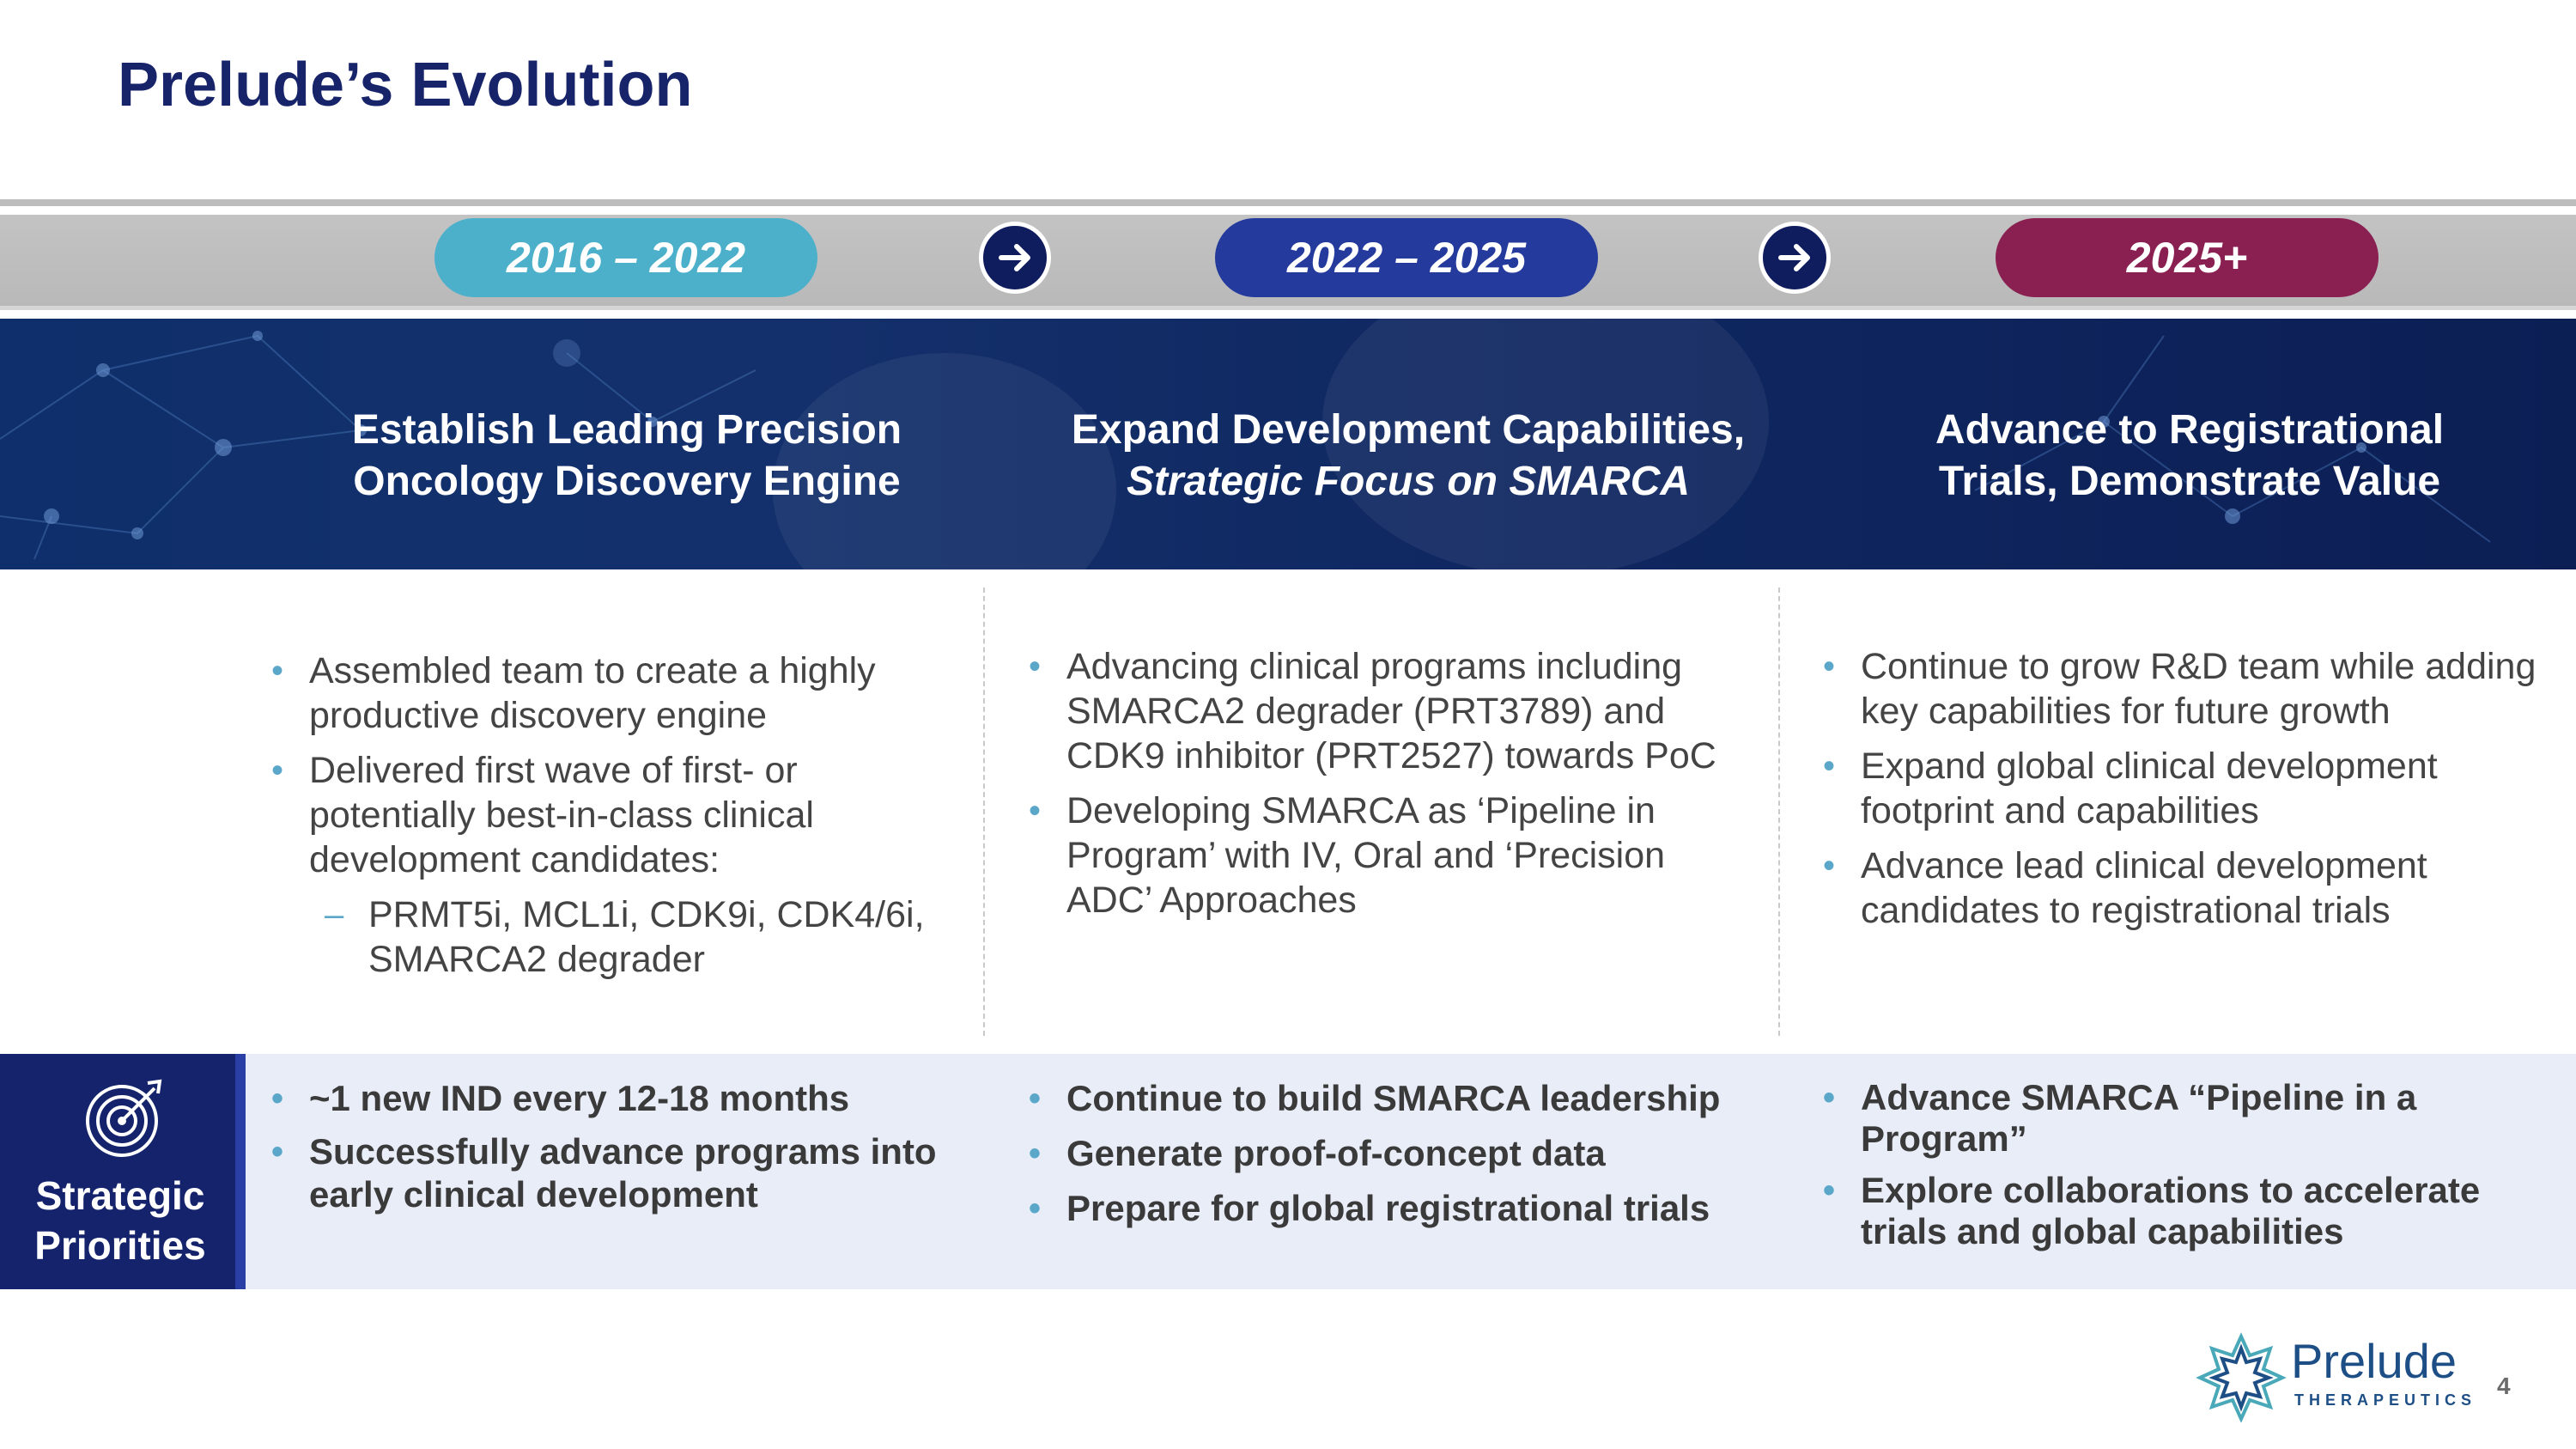 The image size is (2576, 1449). I want to click on logo-subtitle: THERAPEUTICS, so click(2385, 1400).